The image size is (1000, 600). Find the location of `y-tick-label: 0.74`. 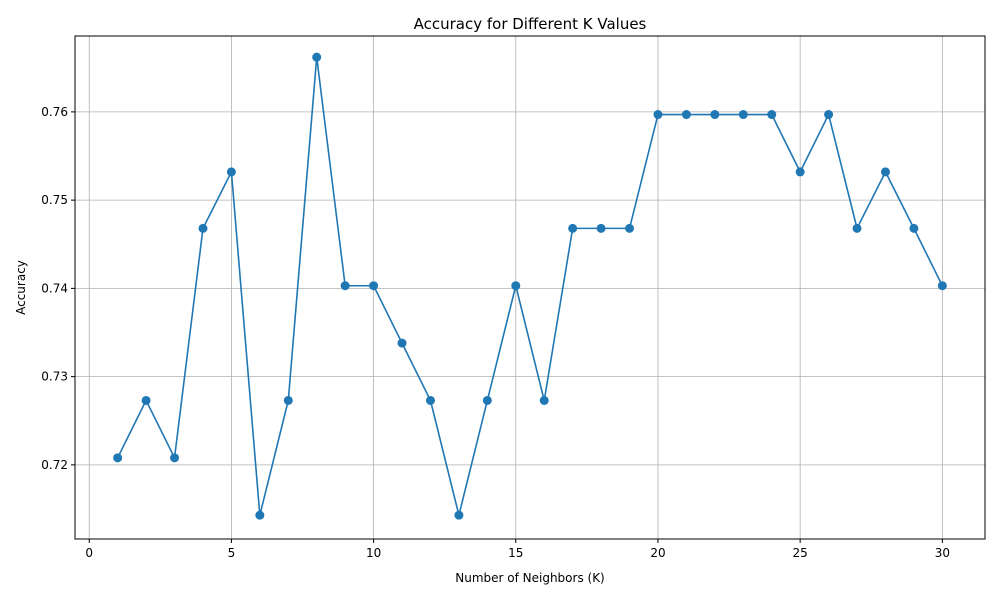

y-tick-label: 0.74 is located at coordinates (54, 288).